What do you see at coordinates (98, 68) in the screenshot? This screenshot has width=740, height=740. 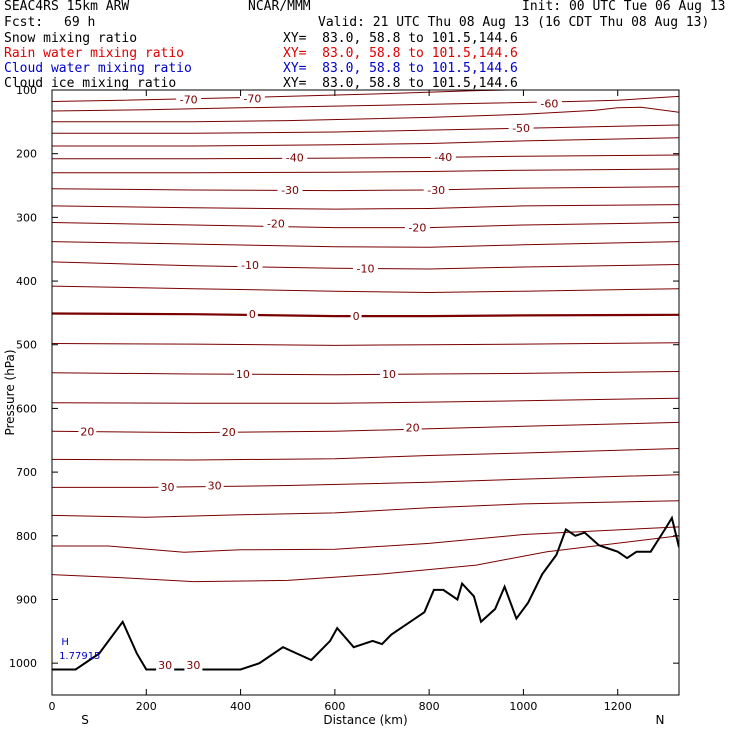 I see `field-cloudwater-name: Cloud water mixing ratio` at bounding box center [98, 68].